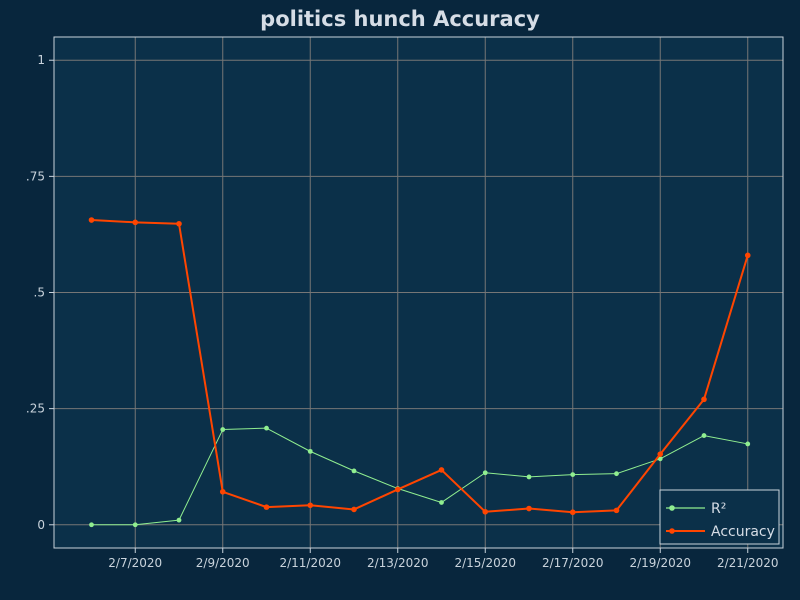 Image resolution: width=800 pixels, height=600 pixels. I want to click on x-tick-label: 2/13/2020, so click(398, 563).